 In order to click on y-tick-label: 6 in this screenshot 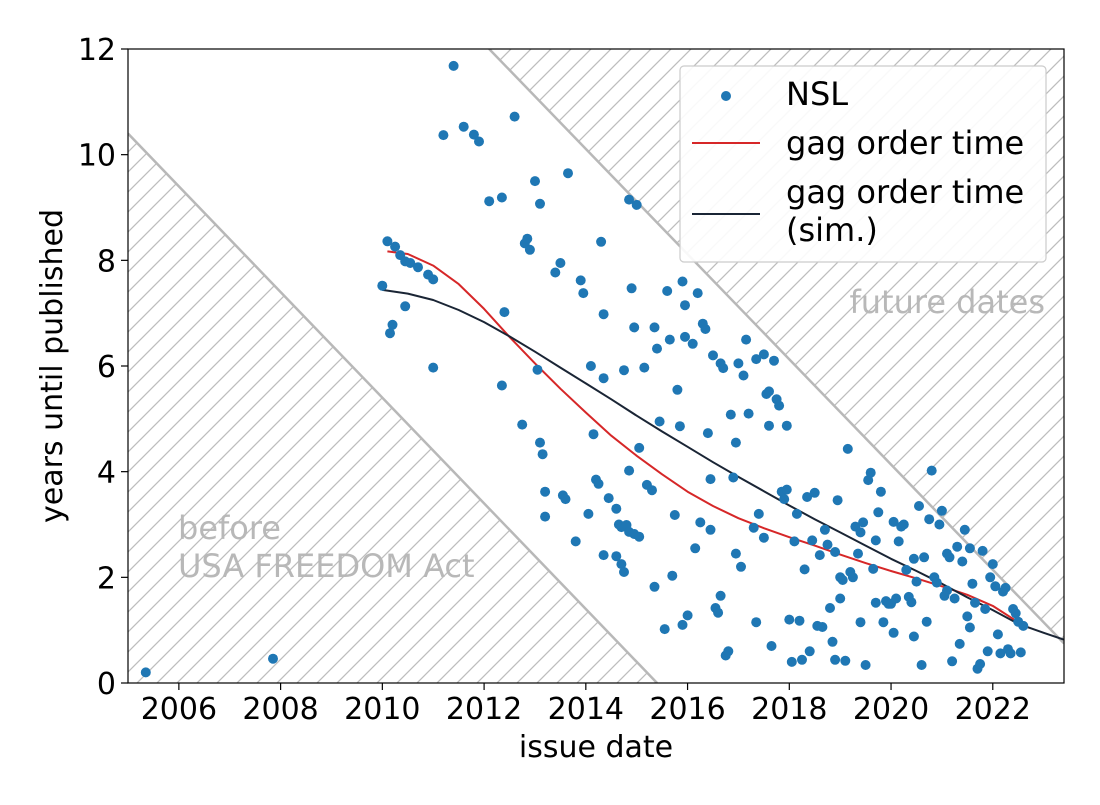, I will do `click(106, 367)`.